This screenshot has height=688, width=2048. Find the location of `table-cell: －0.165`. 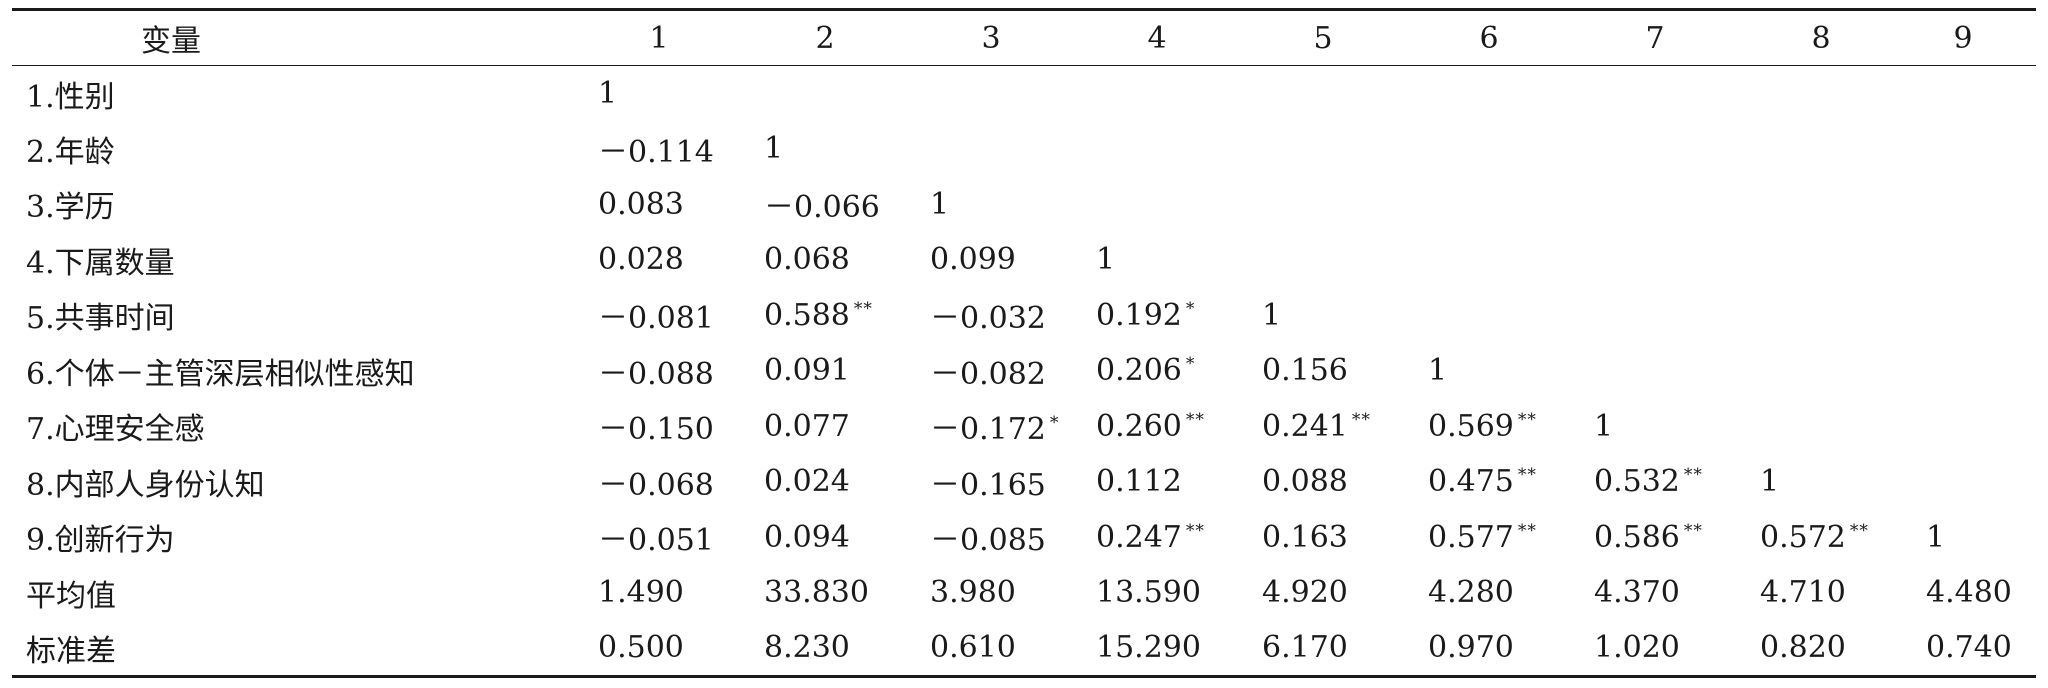

table-cell: －0.165 is located at coordinates (1005, 482).